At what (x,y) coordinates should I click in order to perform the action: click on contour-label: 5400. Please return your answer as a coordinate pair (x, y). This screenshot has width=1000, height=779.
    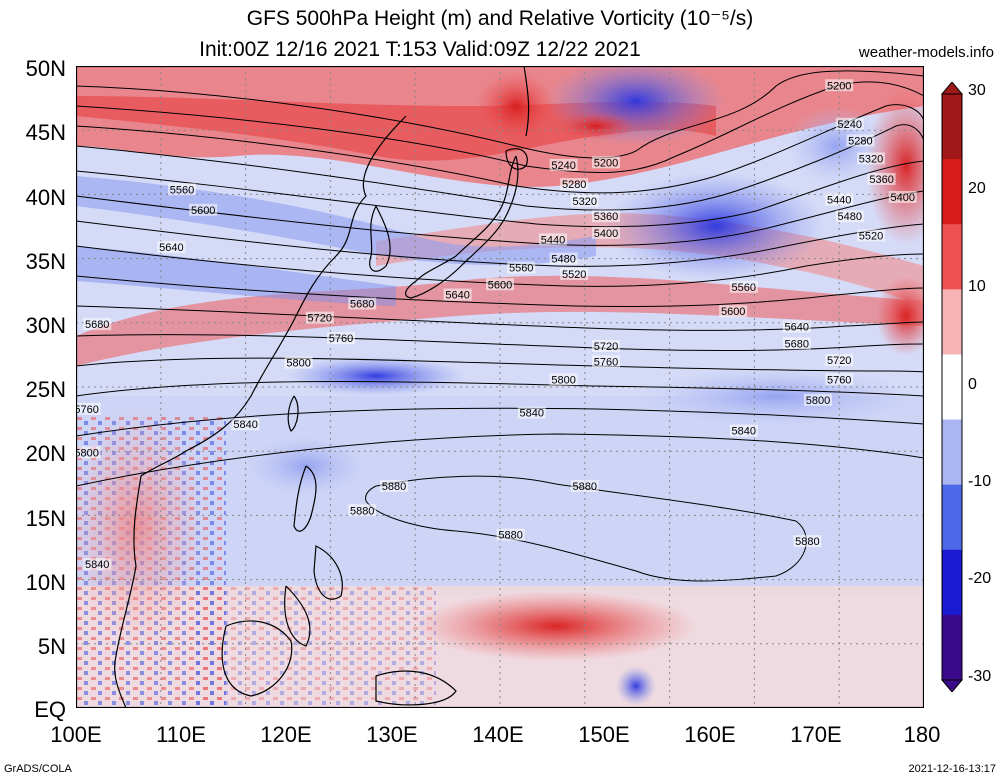
    Looking at the image, I should click on (606, 234).